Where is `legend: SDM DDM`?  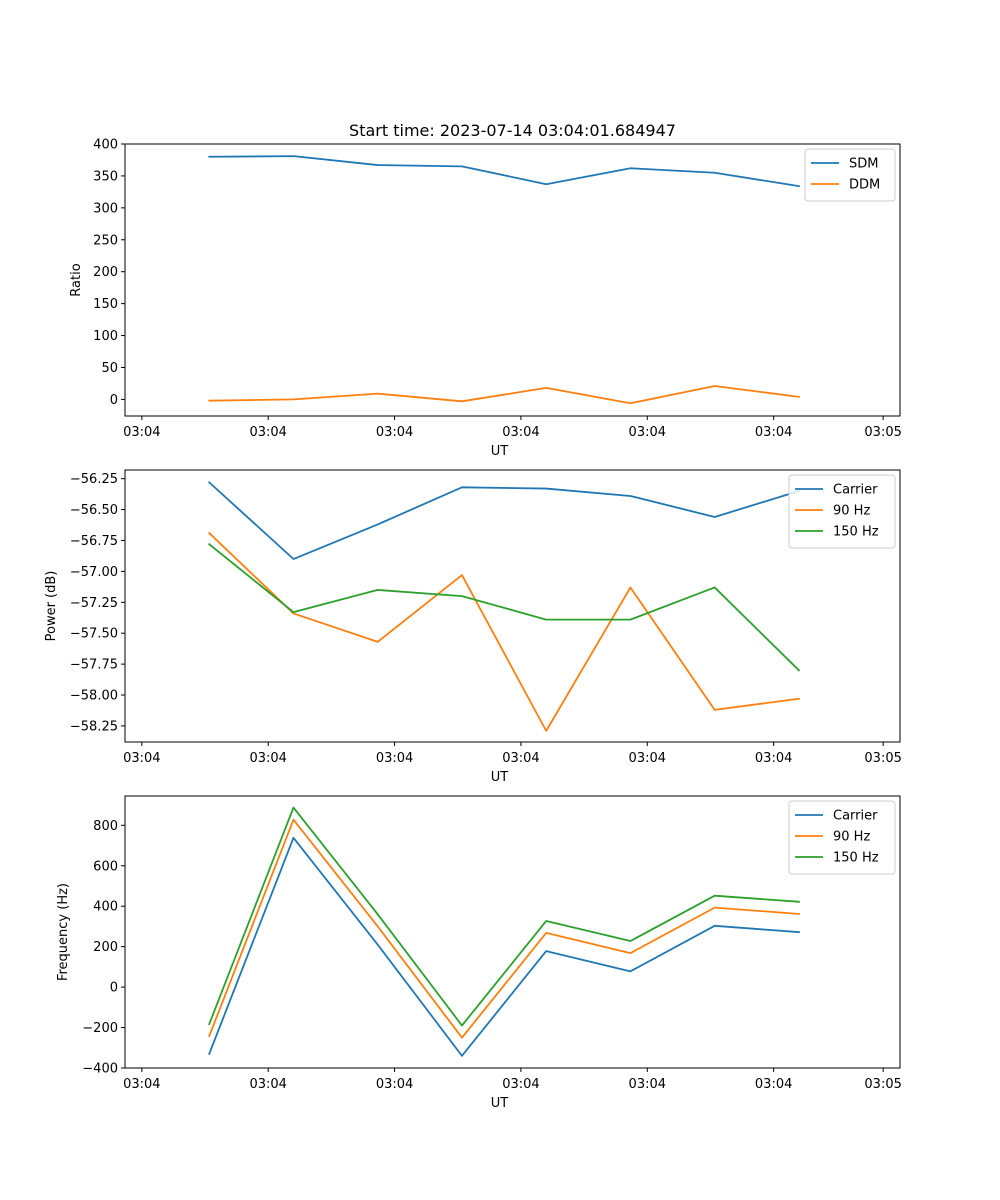
legend: SDM DDM is located at coordinates (850, 175).